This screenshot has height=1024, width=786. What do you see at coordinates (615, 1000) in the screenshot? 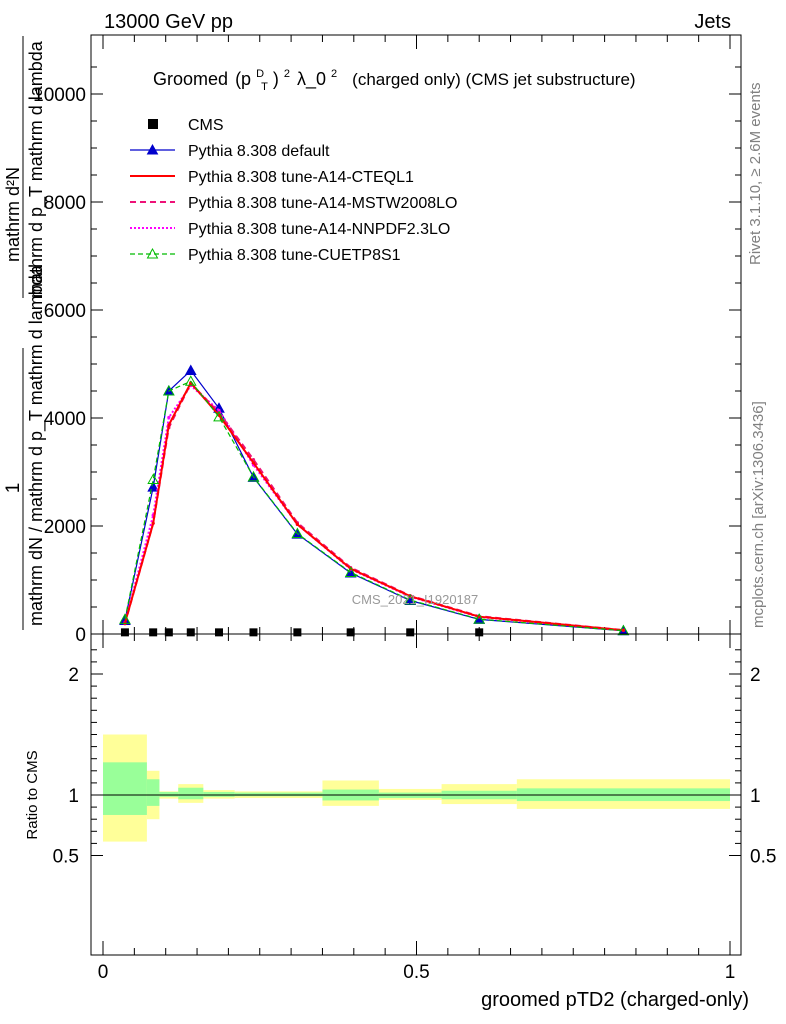
I see `x-axis-label: groomed pTD2 (charged-only)` at bounding box center [615, 1000].